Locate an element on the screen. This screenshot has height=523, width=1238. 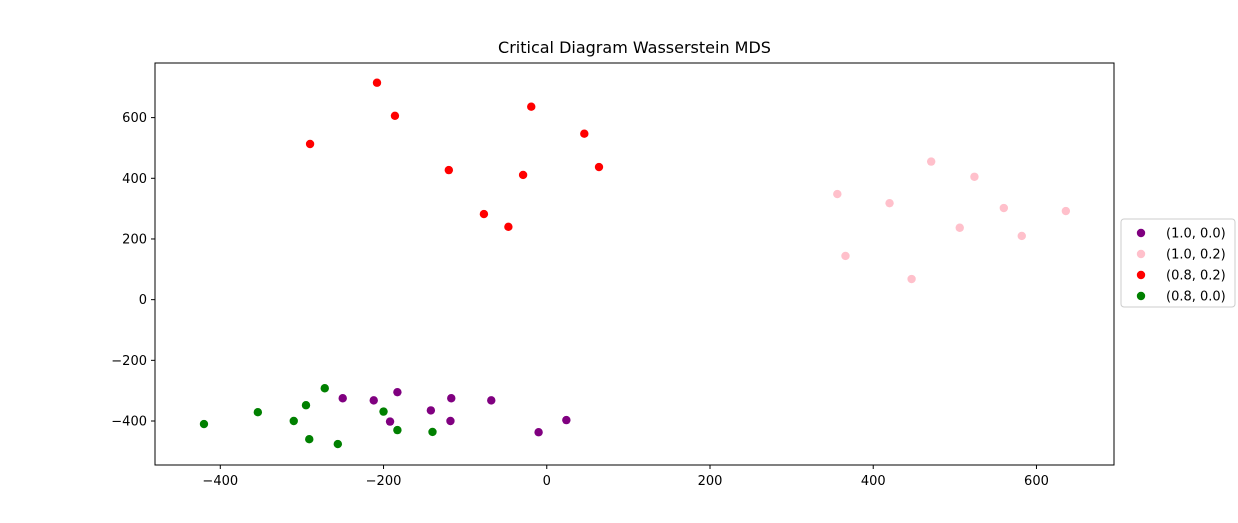
x-tick-label: −200 is located at coordinates (384, 481).